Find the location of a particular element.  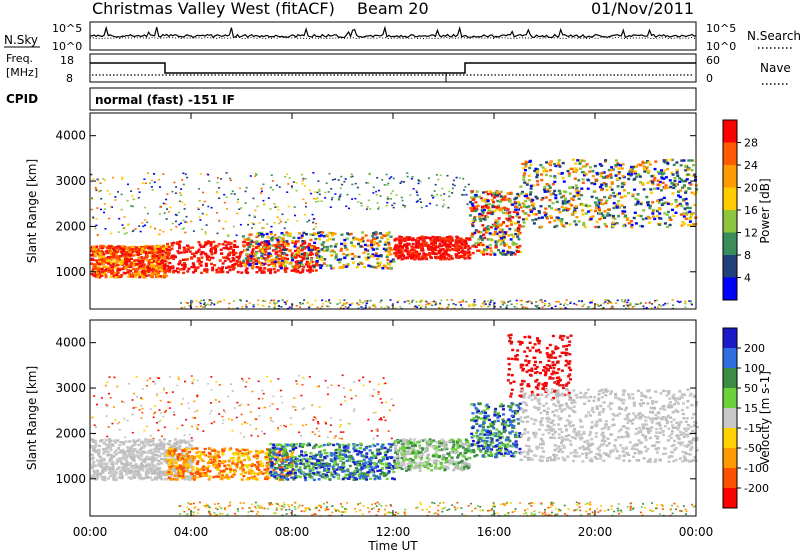

cpid-panel: CPID normal (fast) -151 IF is located at coordinates (351, 99).